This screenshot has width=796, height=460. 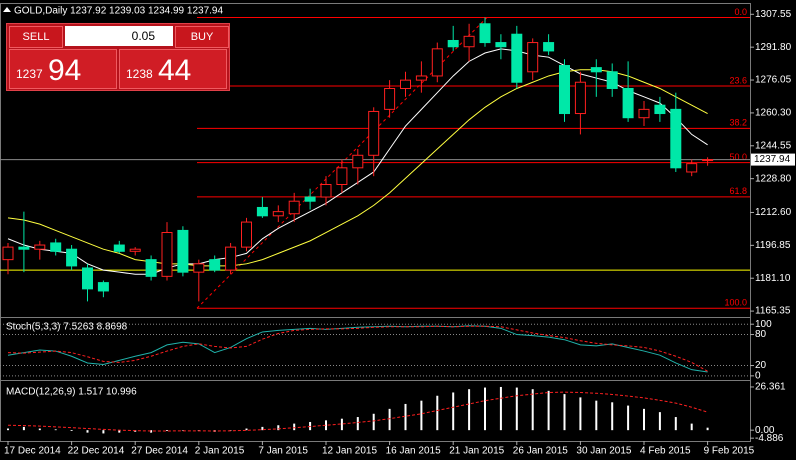 What do you see at coordinates (665, 451) in the screenshot?
I see `x-tick-label: 4 Feb 2015` at bounding box center [665, 451].